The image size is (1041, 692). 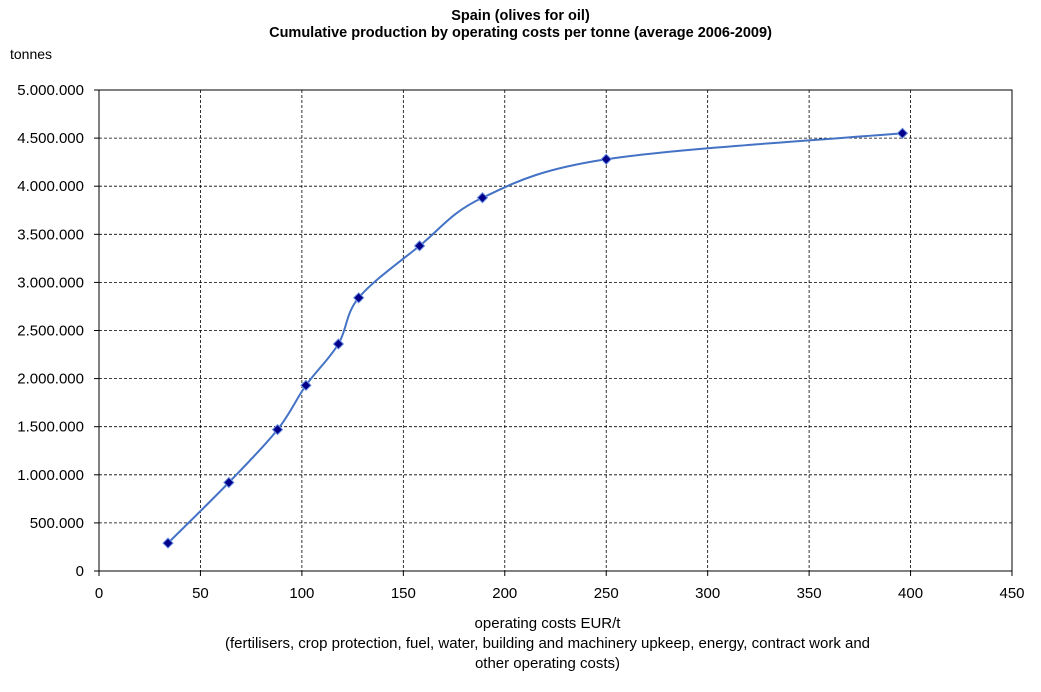 I want to click on x-tick-label: 400, so click(x=910, y=593).